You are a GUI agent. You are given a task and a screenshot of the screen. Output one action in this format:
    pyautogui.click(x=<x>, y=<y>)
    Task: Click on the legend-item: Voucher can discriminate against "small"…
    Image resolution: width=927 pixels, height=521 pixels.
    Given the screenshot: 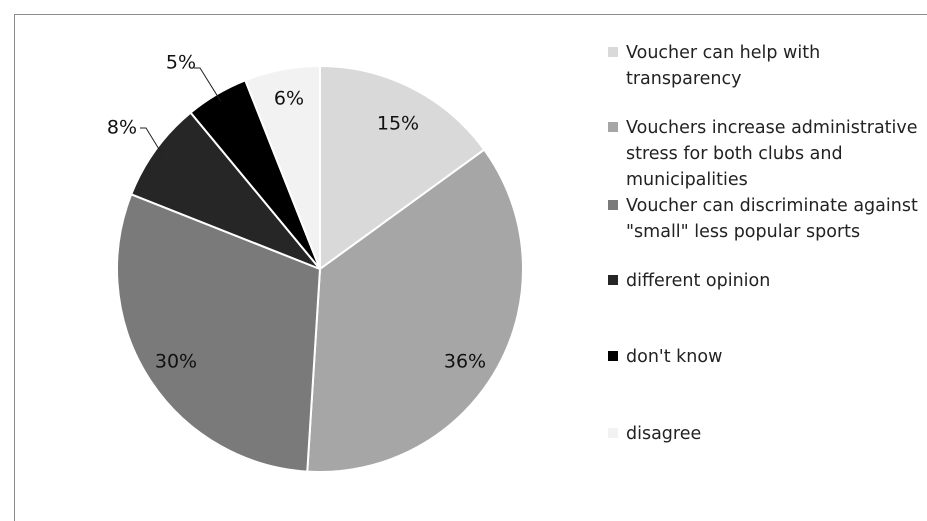 What is the action you would take?
    pyautogui.click(x=767, y=219)
    